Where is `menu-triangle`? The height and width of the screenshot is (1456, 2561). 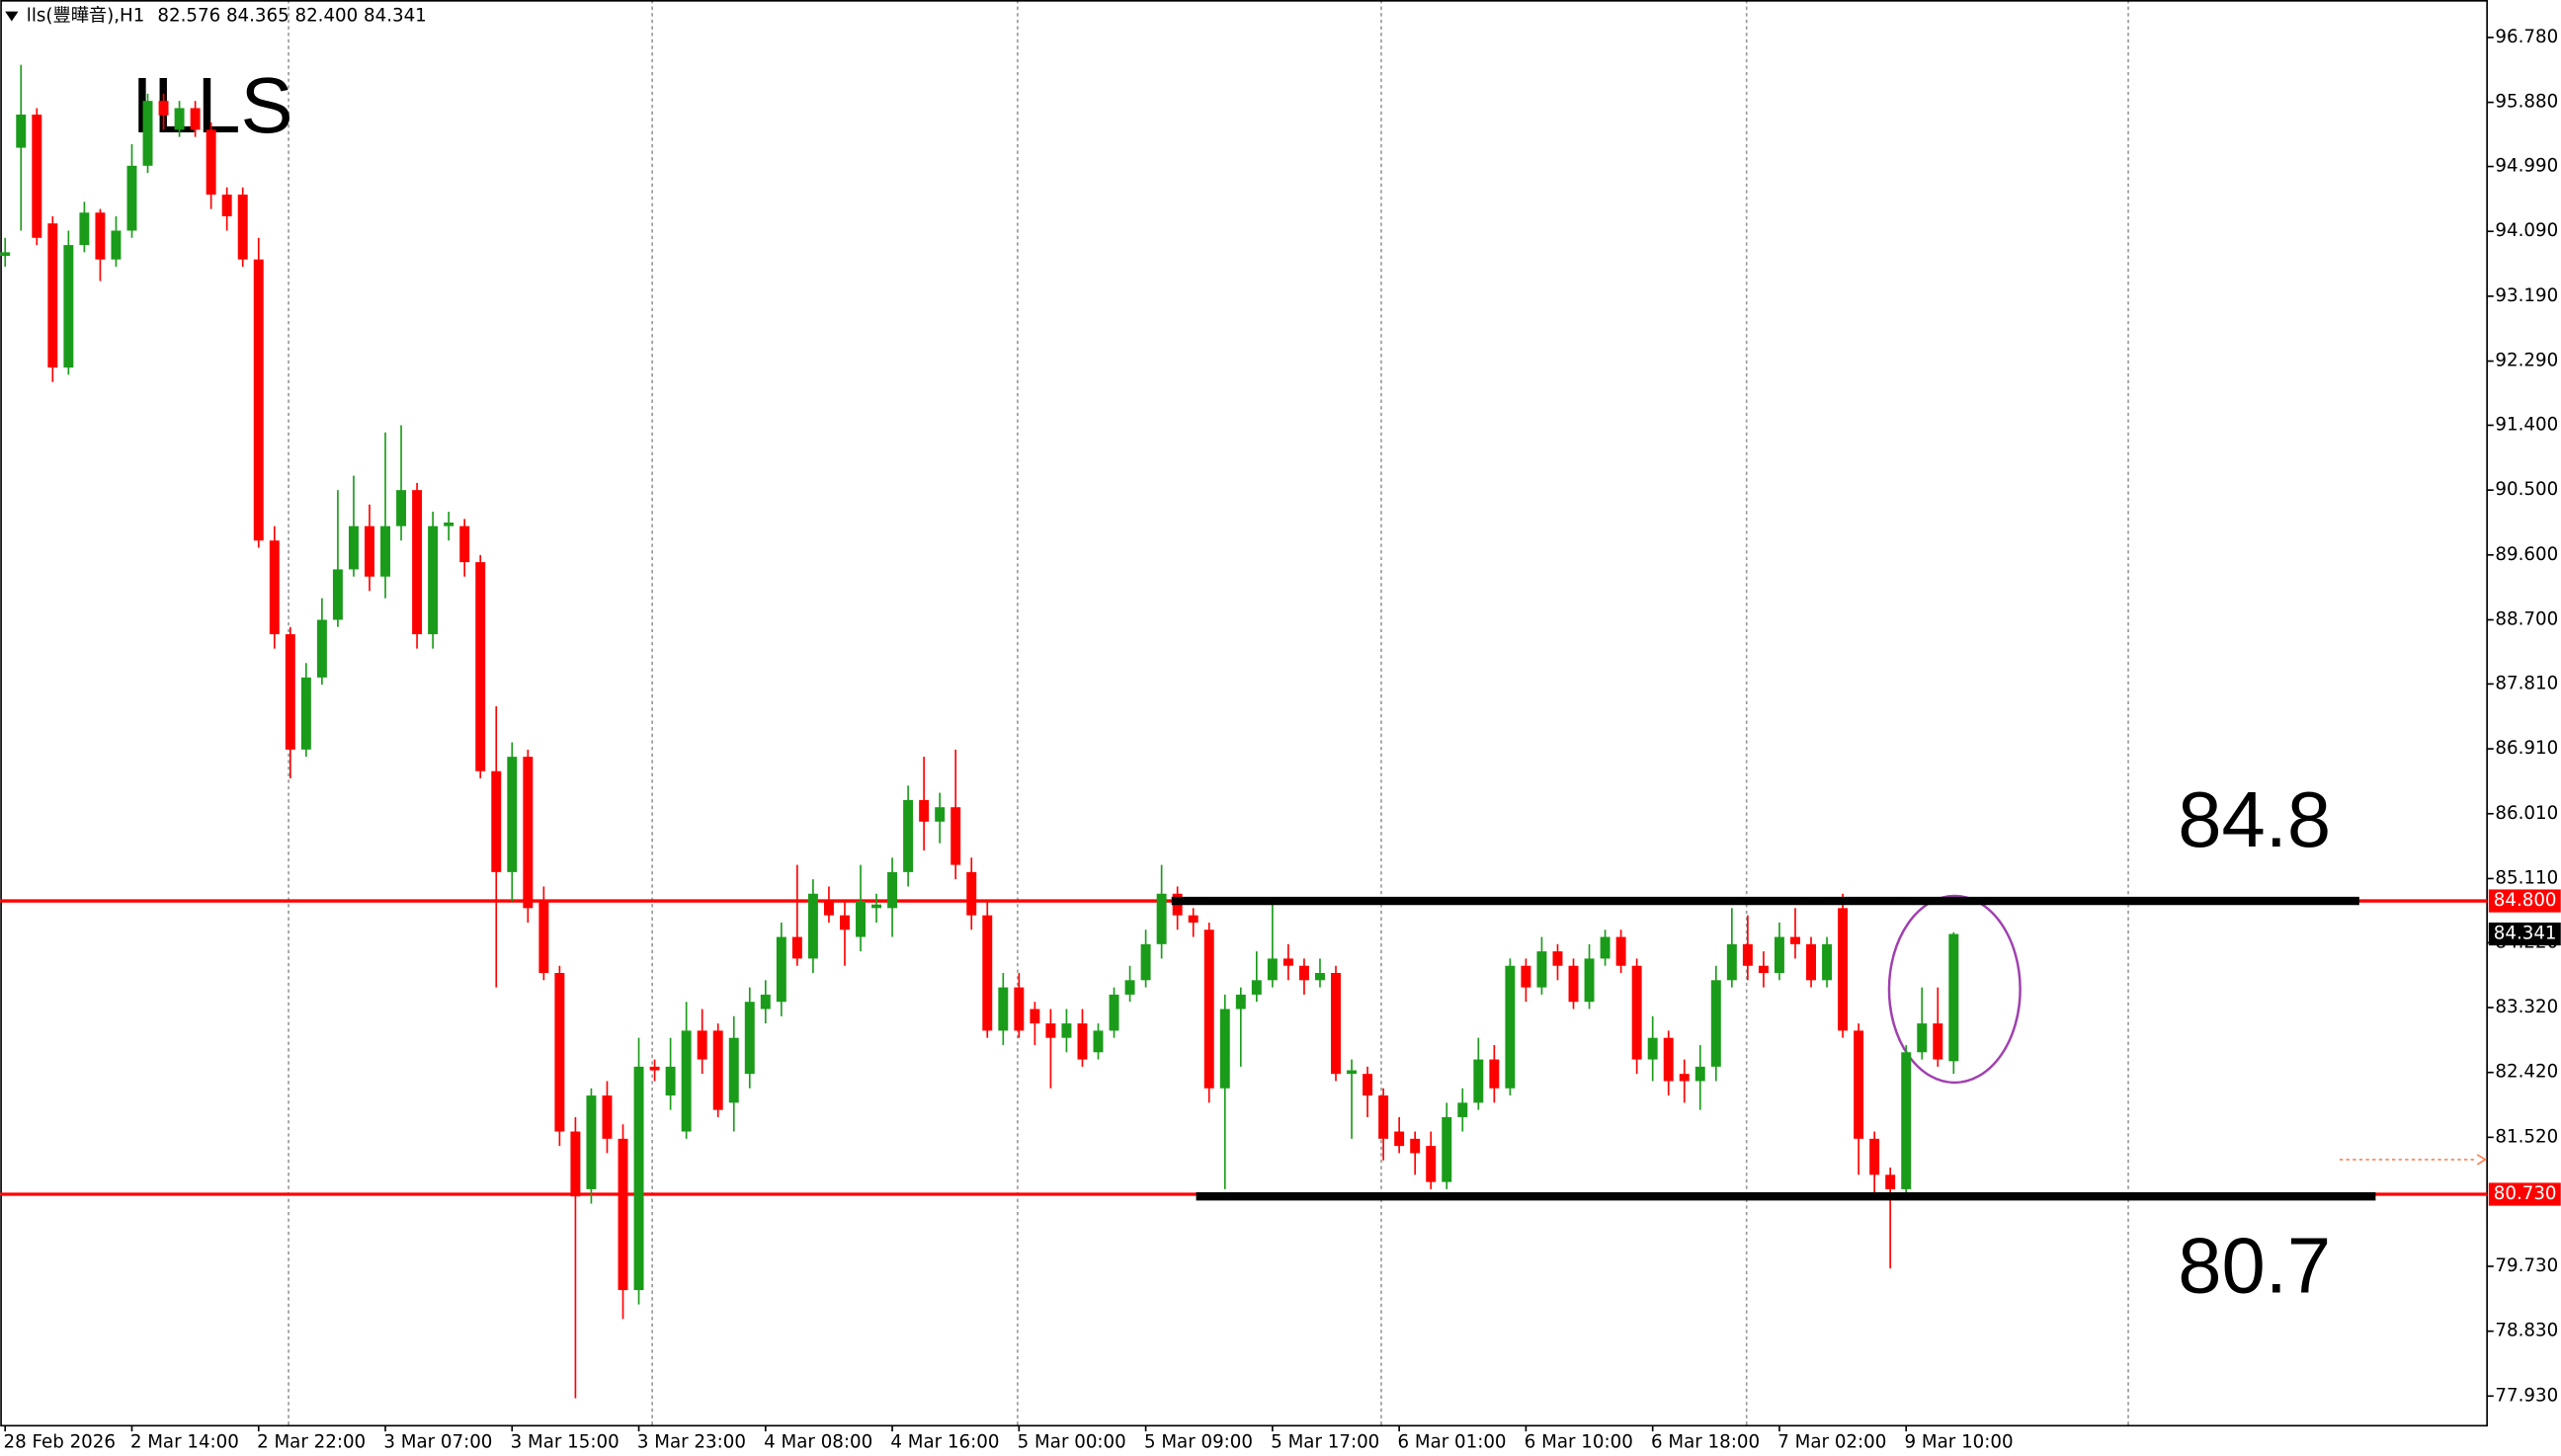
menu-triangle is located at coordinates (12, 16).